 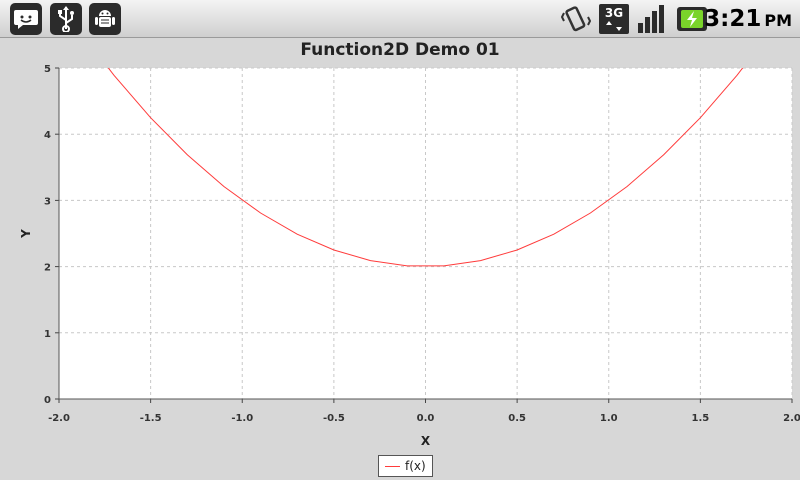 I want to click on legend-swatch, so click(x=392, y=466).